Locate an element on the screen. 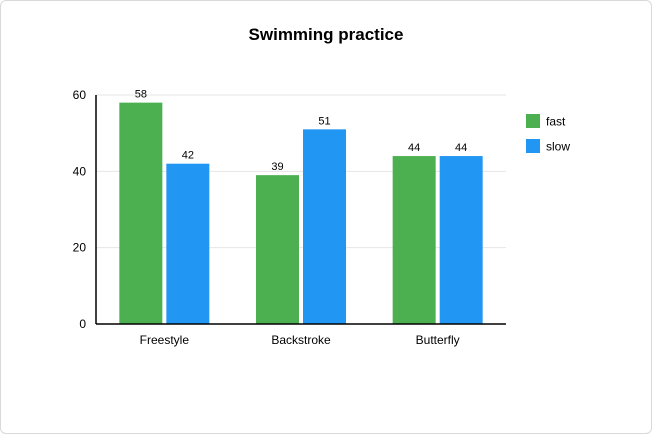 The height and width of the screenshot is (434, 652). y-tick-label: 20 is located at coordinates (80, 248).